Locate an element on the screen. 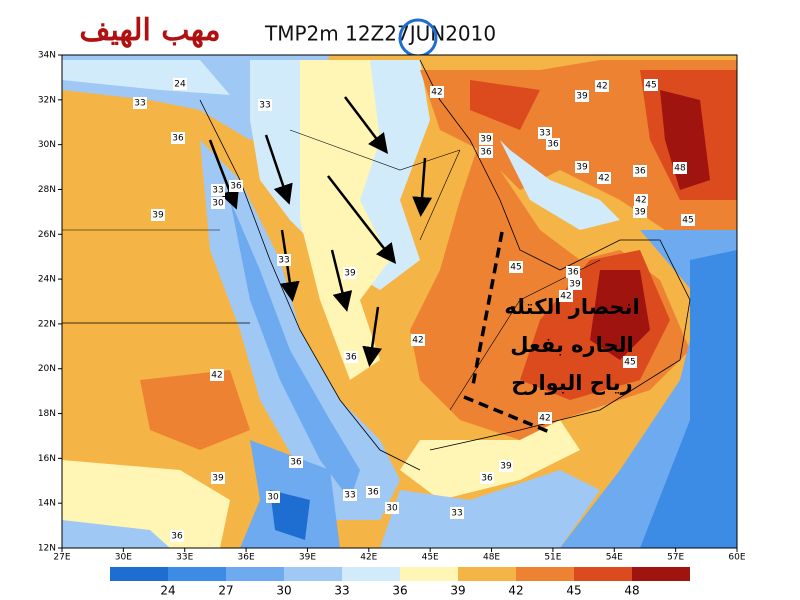  lat-label: 30N is located at coordinates (47, 145).